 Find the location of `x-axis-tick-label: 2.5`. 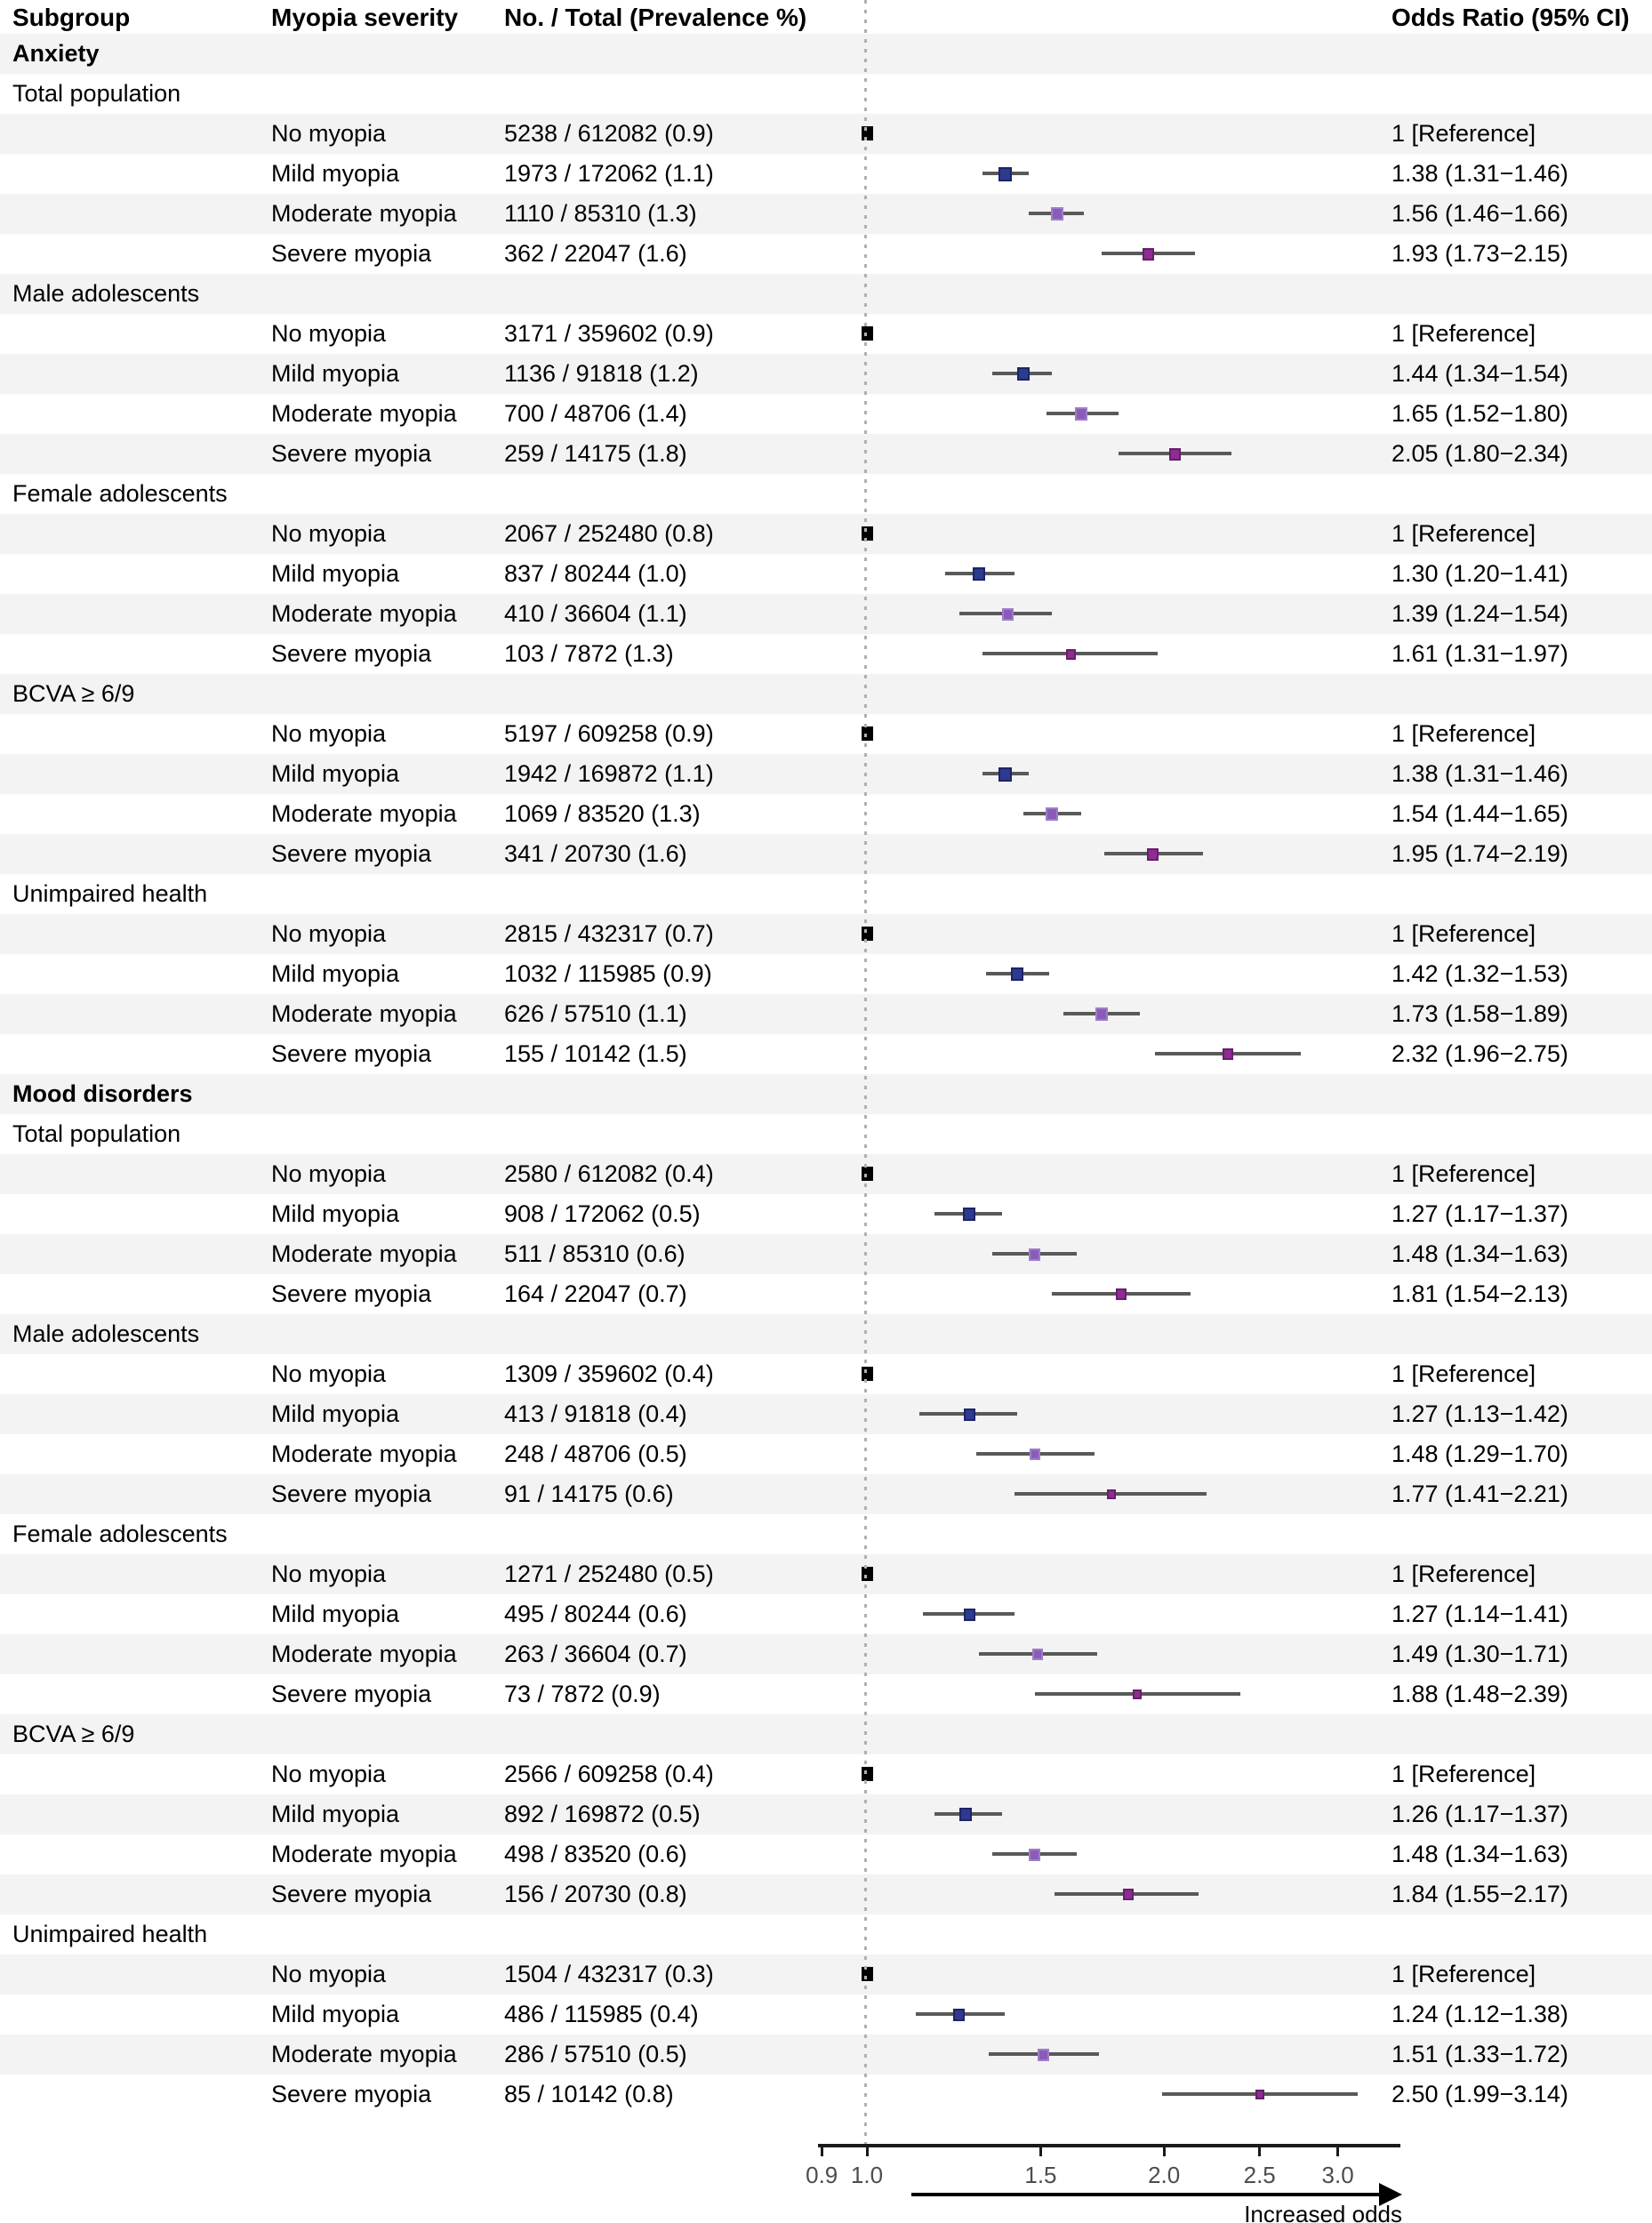

x-axis-tick-label: 2.5 is located at coordinates (1260, 2175).